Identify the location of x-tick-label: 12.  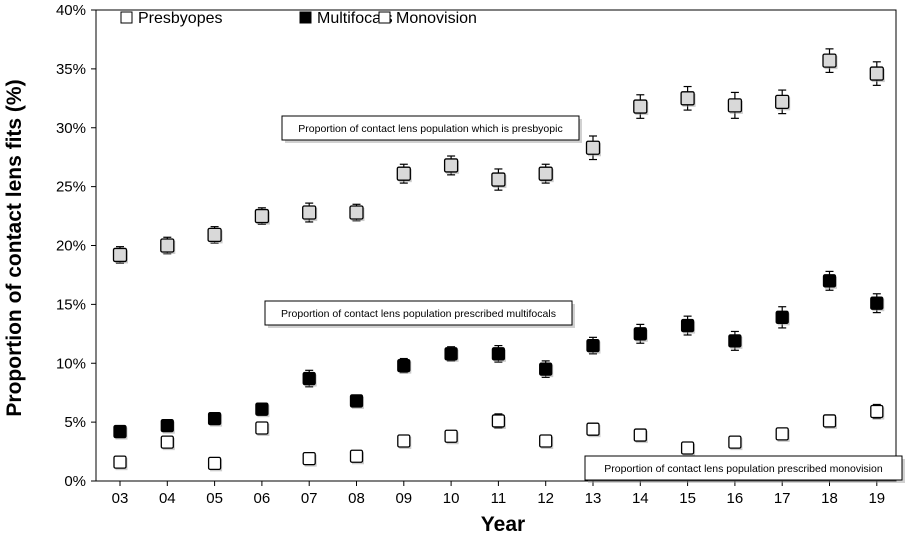
(545, 498).